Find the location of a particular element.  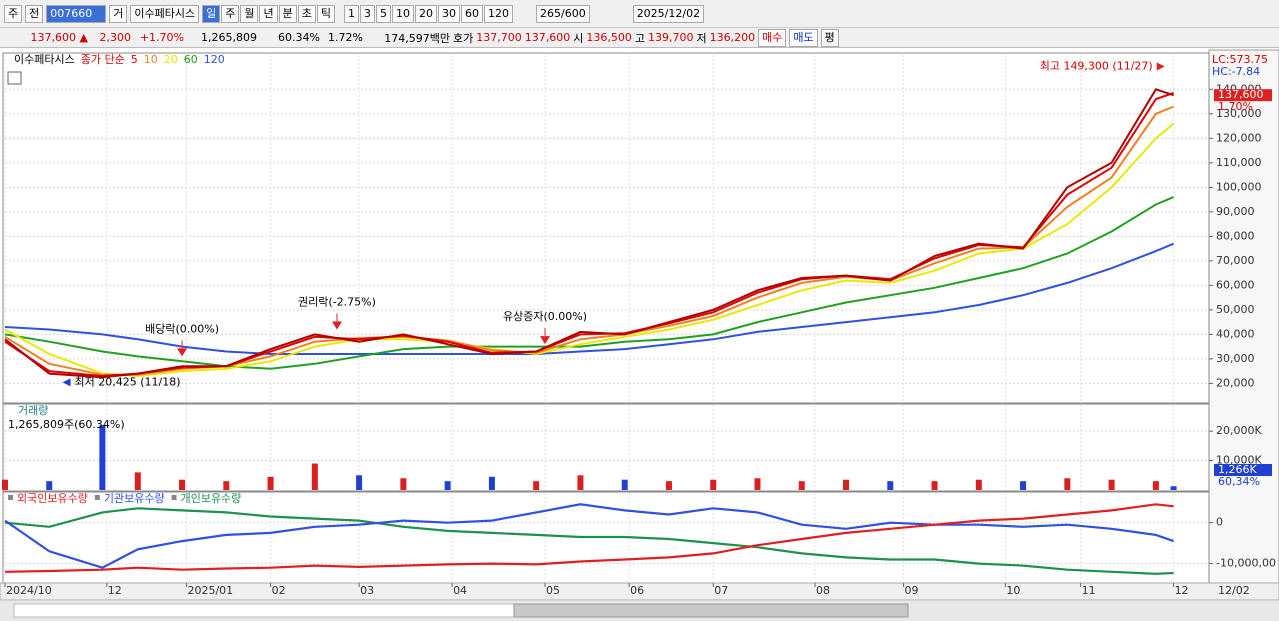

button: 1 is located at coordinates (351, 13).